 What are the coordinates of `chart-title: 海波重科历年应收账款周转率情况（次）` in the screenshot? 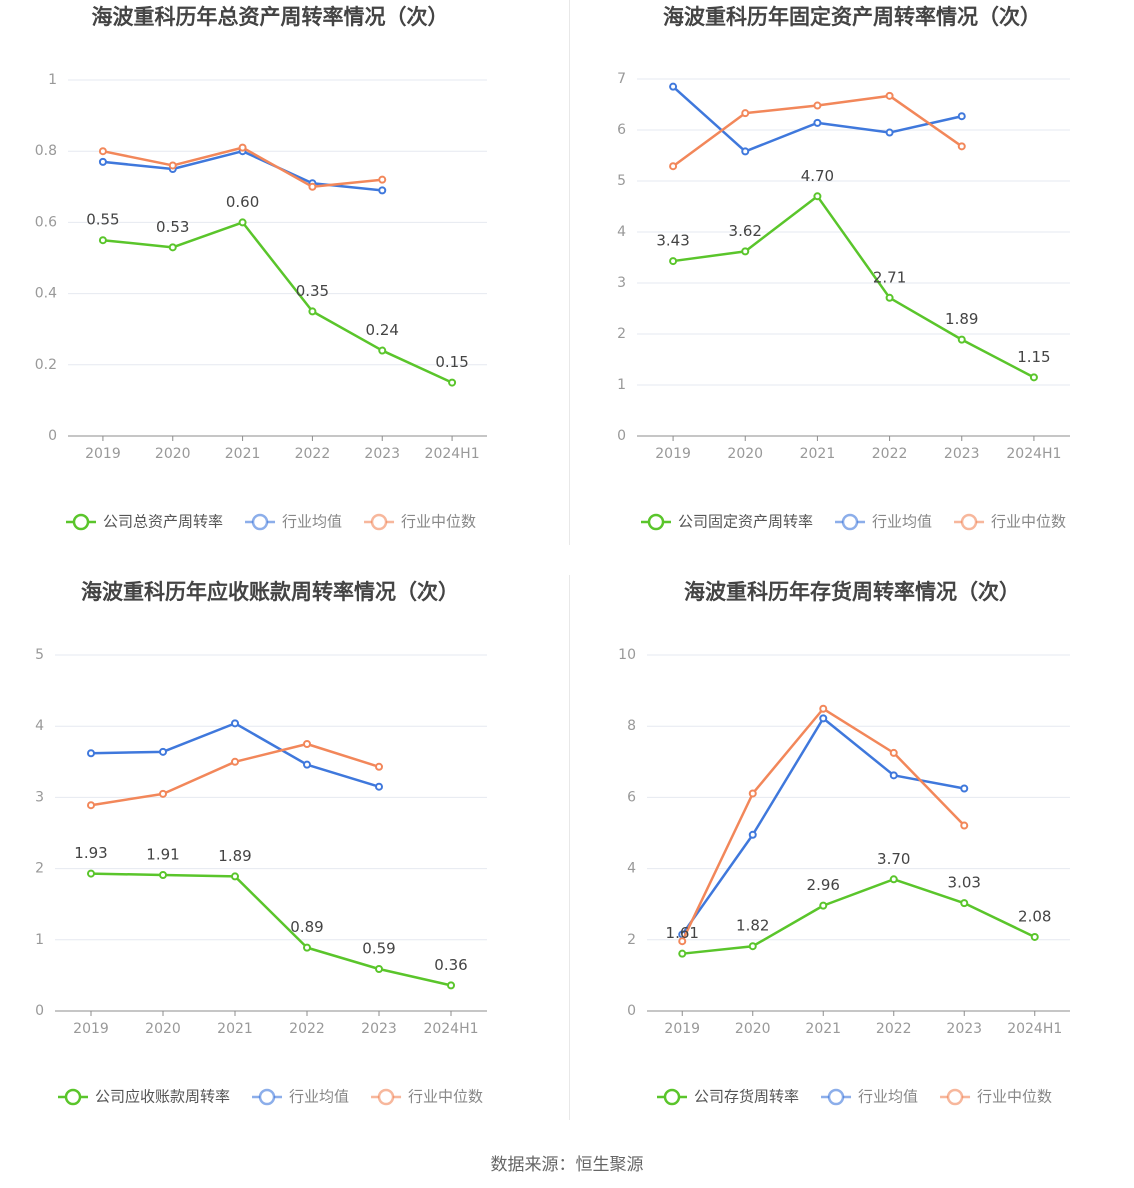 It's located at (270, 592).